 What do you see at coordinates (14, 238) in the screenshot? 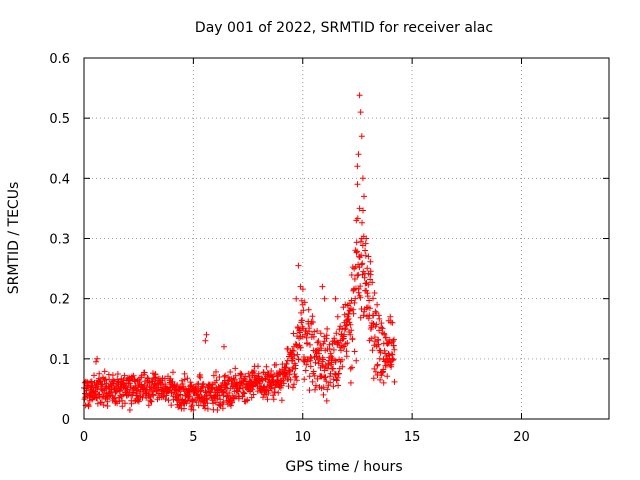
I see `y-axis-label: SRMTID / TECUs` at bounding box center [14, 238].